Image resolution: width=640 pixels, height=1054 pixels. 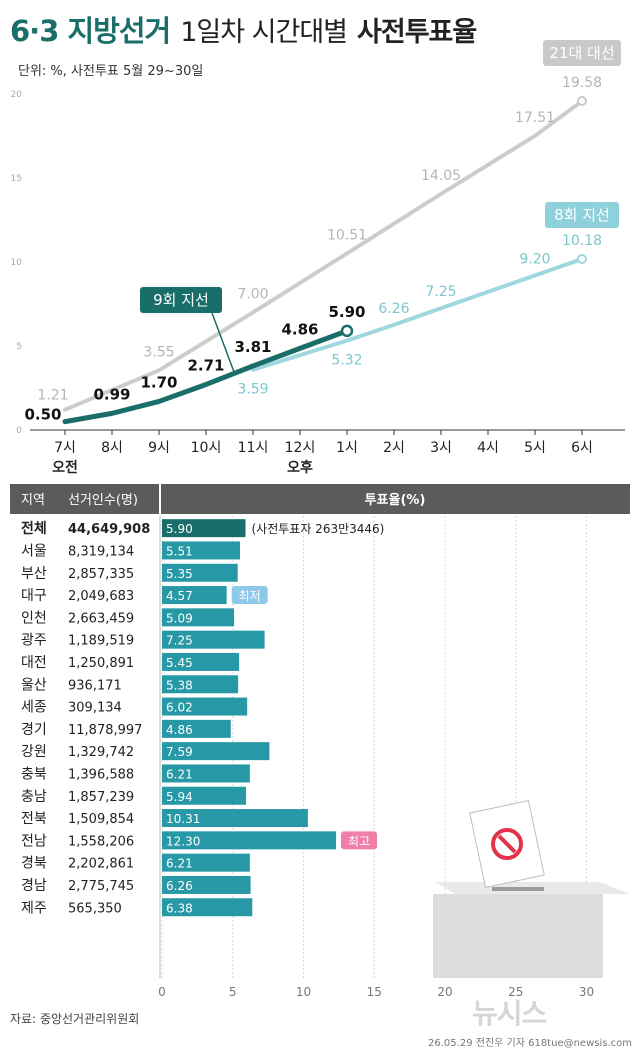 I want to click on row-voters: 1,189,519, so click(x=101, y=641).